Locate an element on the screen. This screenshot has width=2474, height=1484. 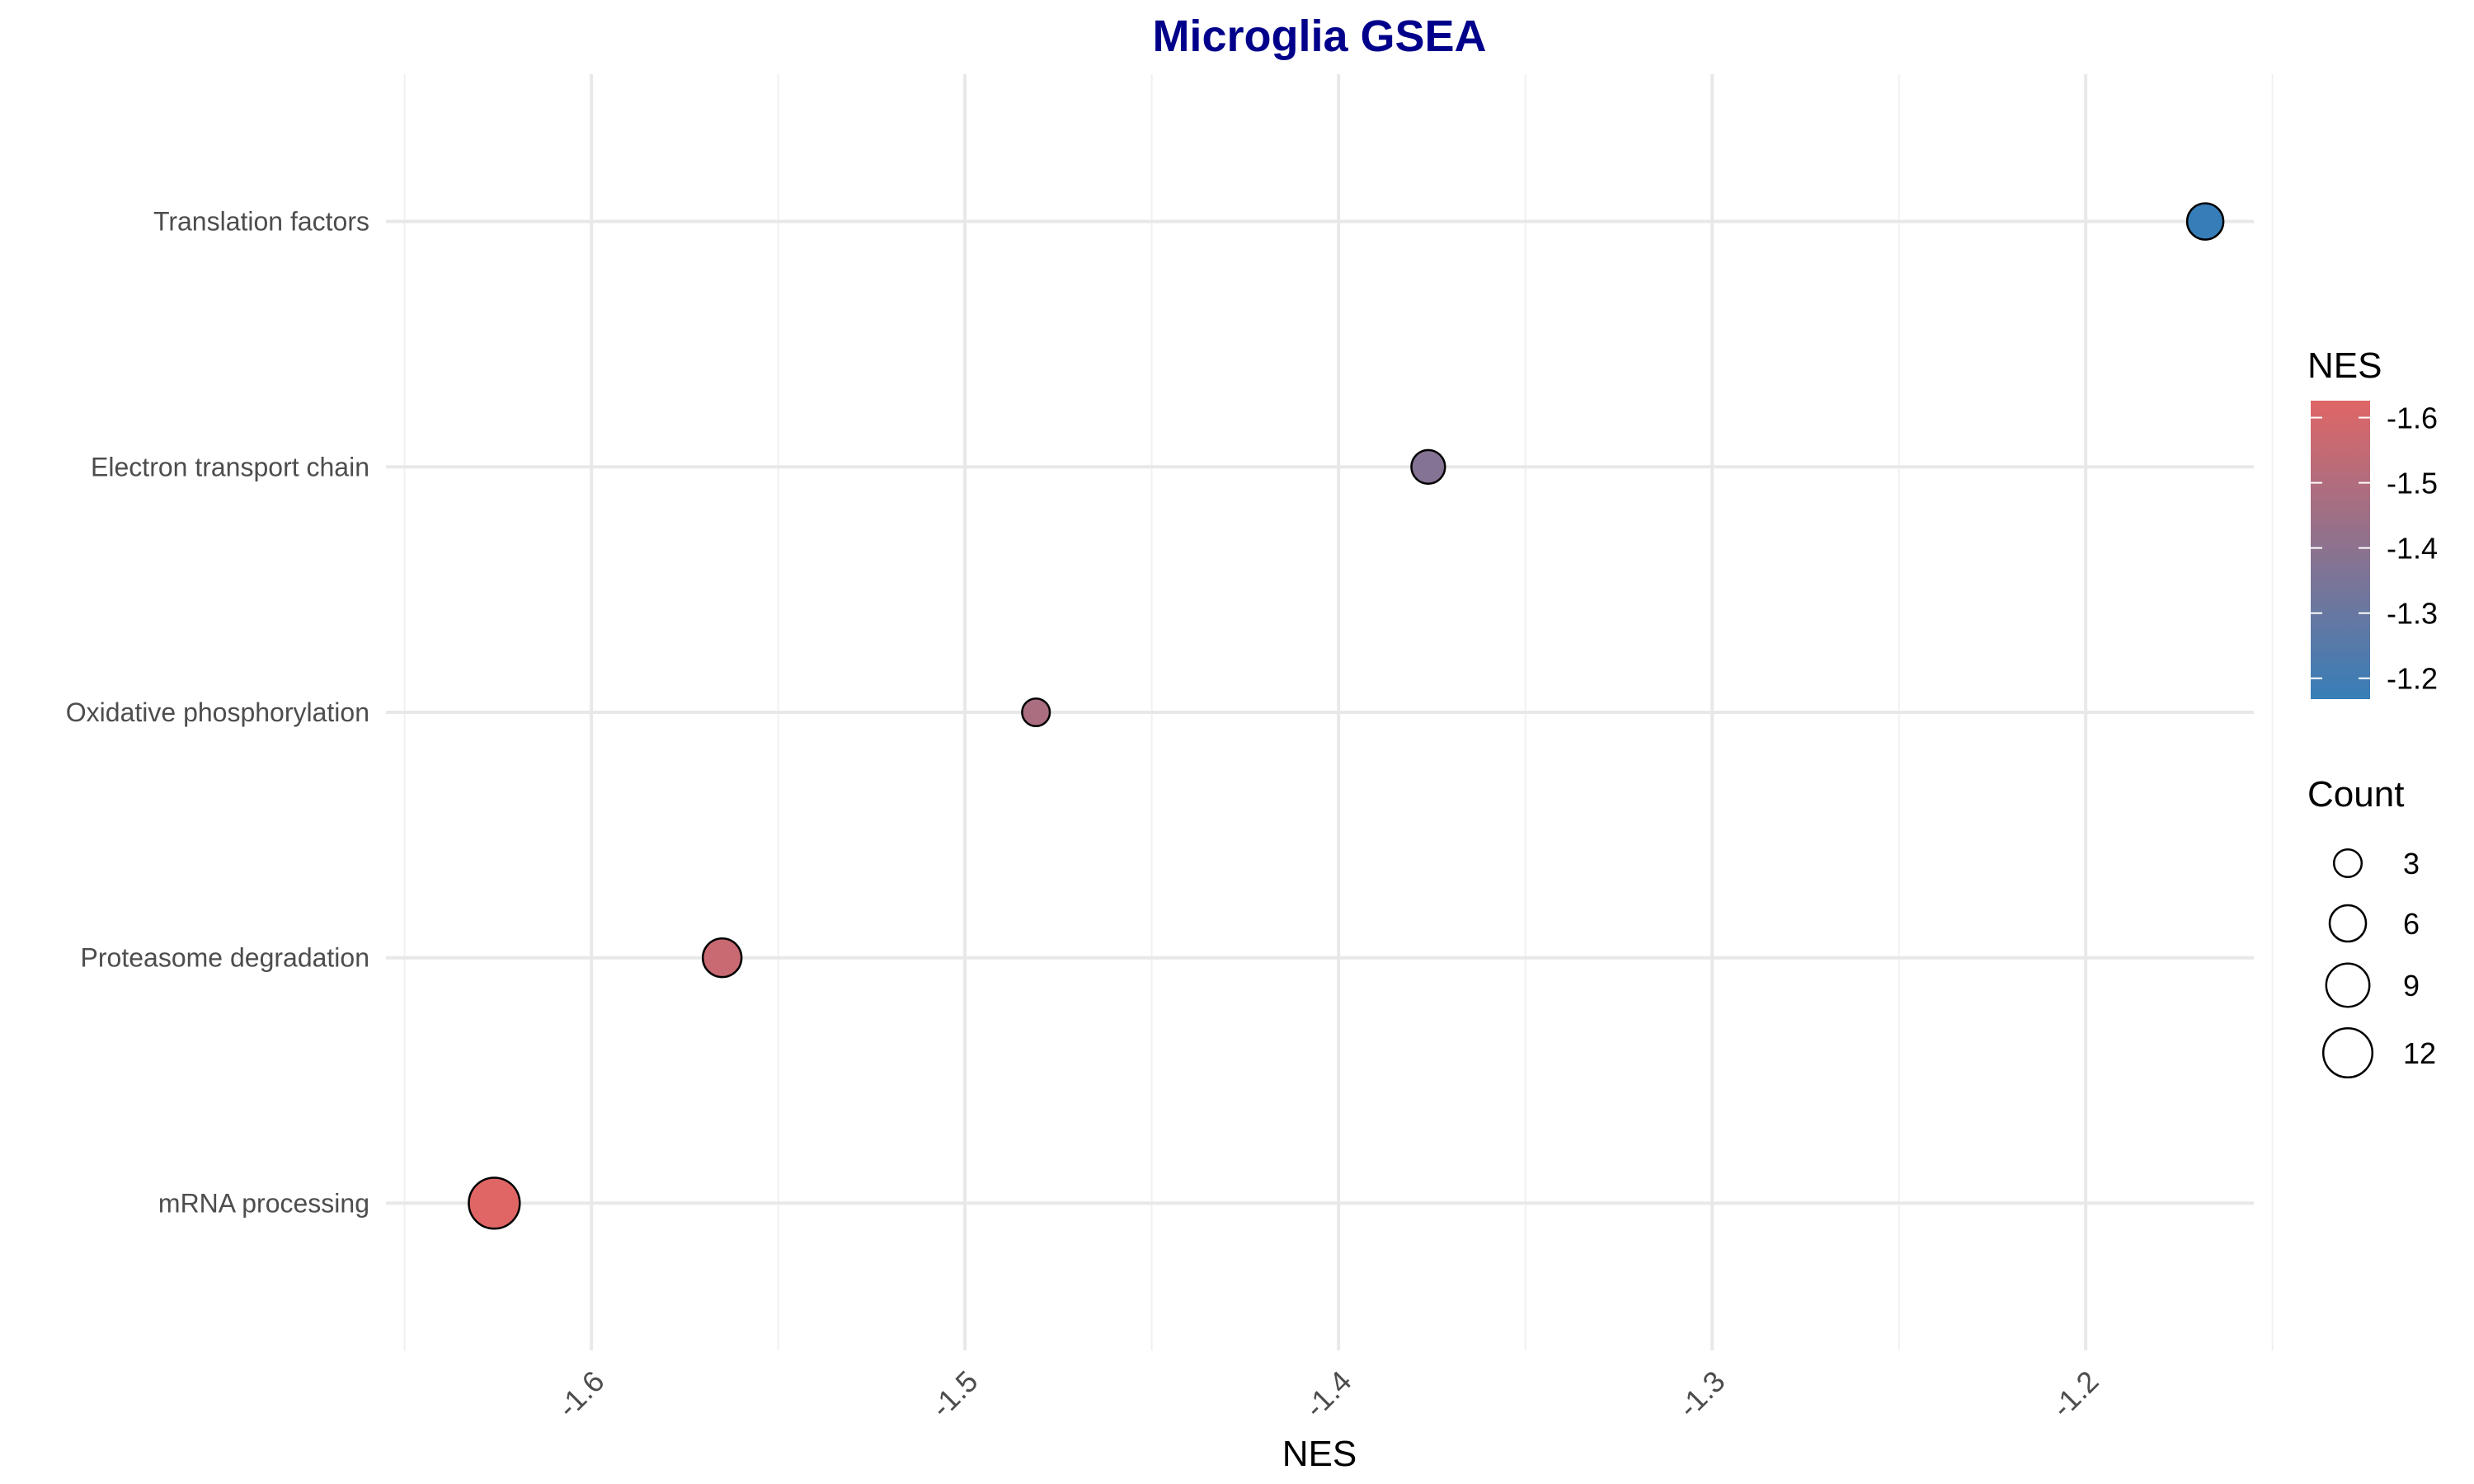
size-key-label: 3 is located at coordinates (2411, 864).